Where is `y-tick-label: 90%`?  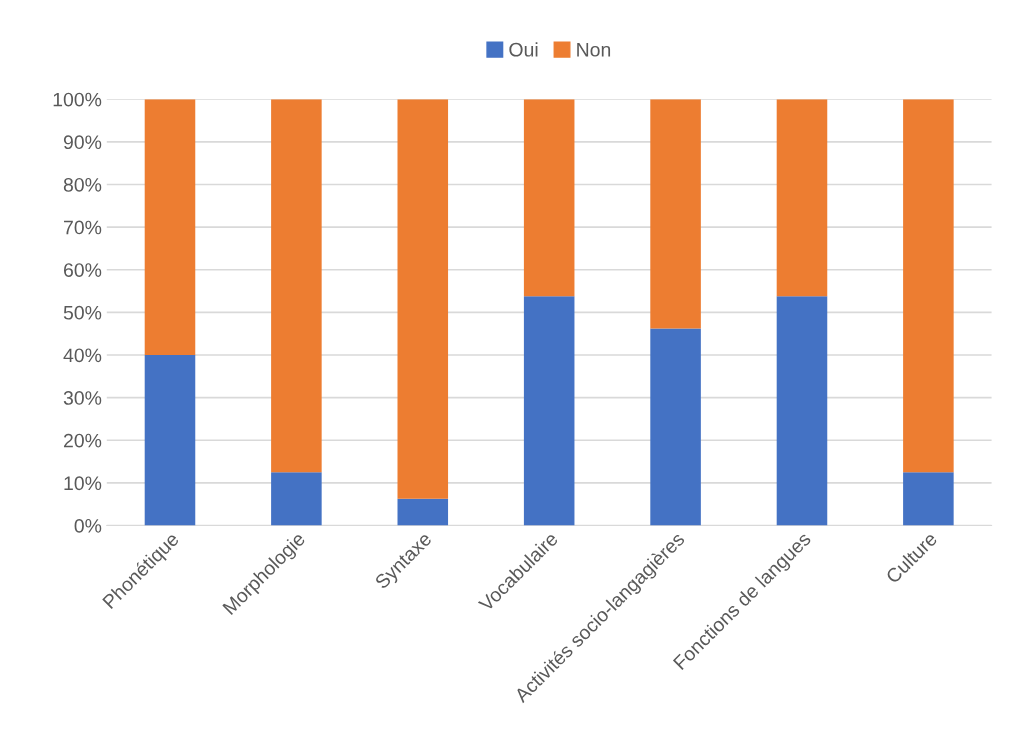 y-tick-label: 90% is located at coordinates (82, 142).